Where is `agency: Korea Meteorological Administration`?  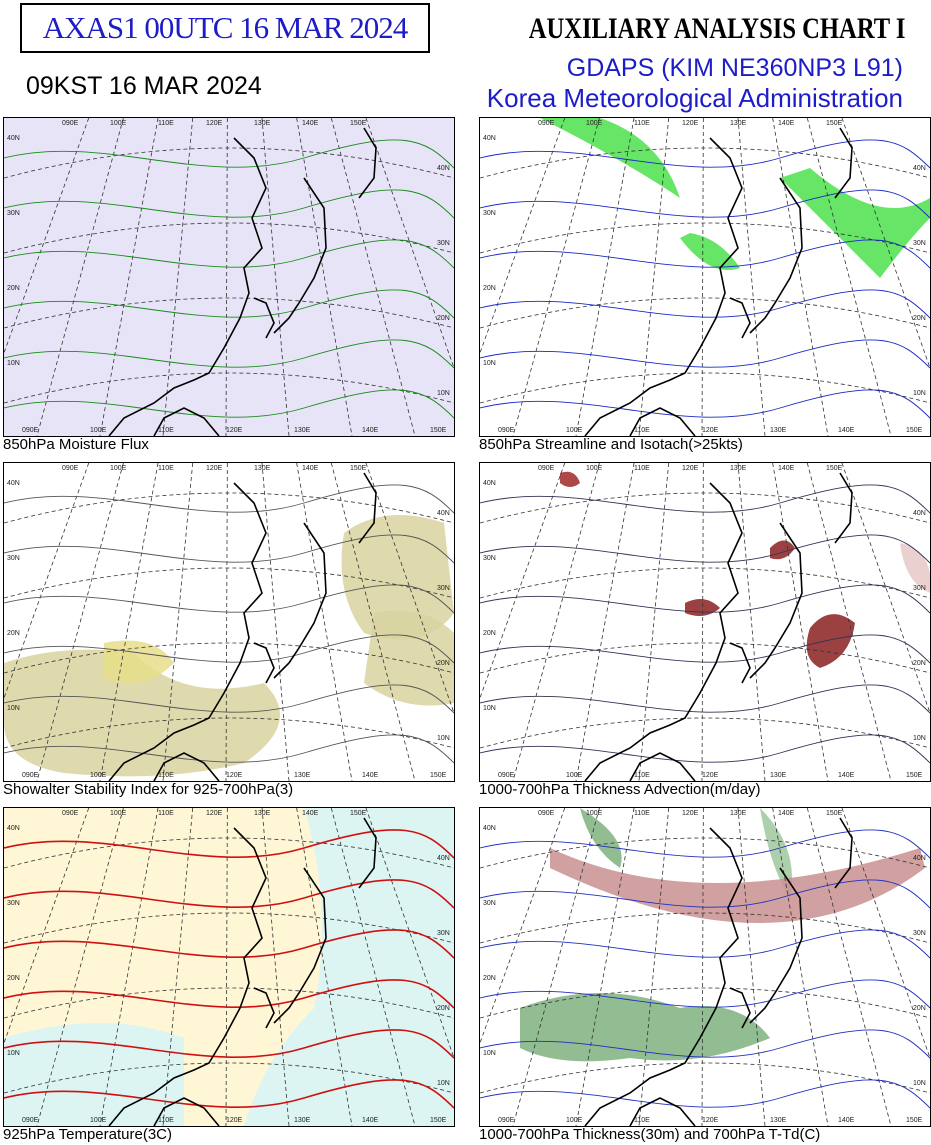 agency: Korea Meteorological Administration is located at coordinates (694, 98).